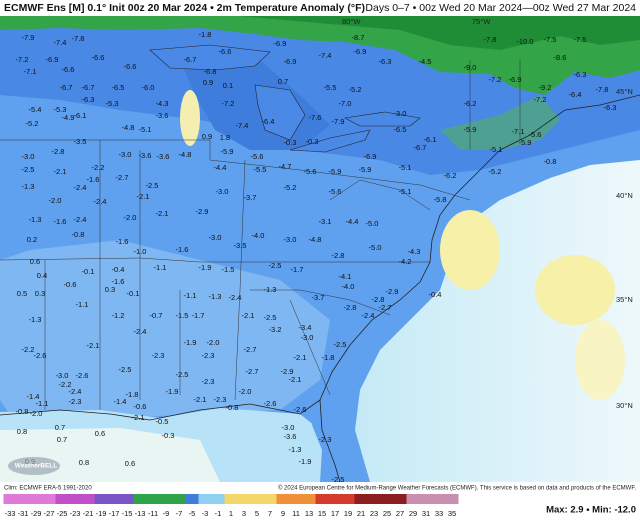 The height and width of the screenshot is (531, 640). I want to click on colorbar-label: 29, so click(413, 513).